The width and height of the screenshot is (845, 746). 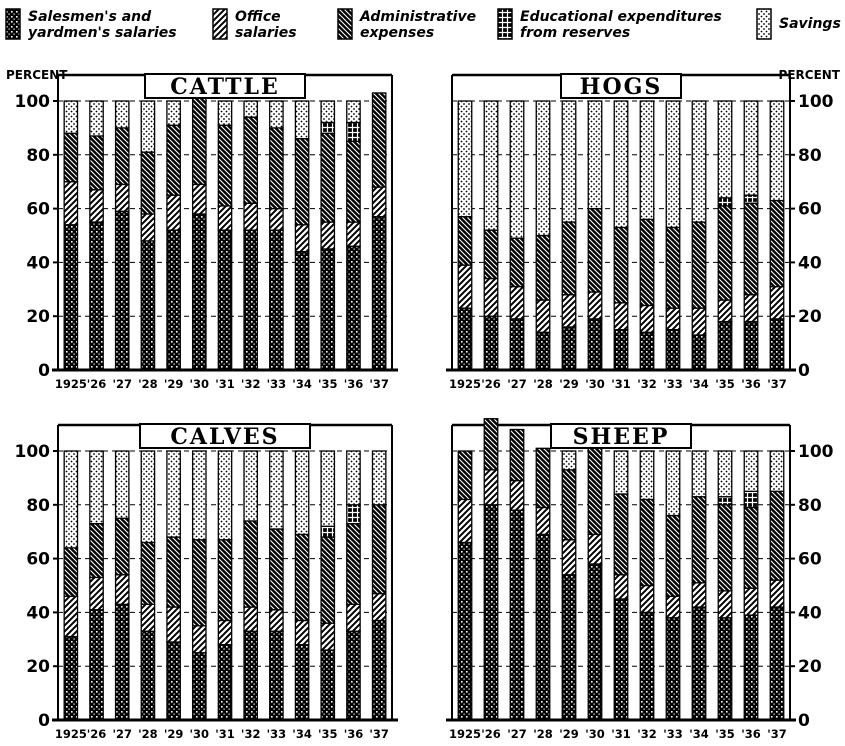 What do you see at coordinates (621, 17) in the screenshot?
I see `legend-label: Educational expenditures` at bounding box center [621, 17].